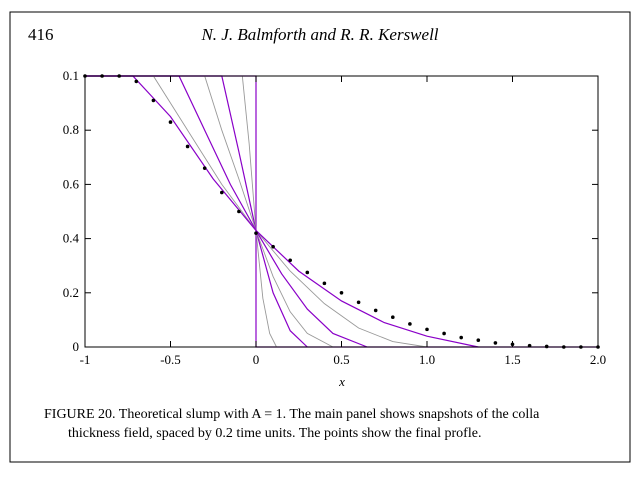 Image resolution: width=640 pixels, height=480 pixels. What do you see at coordinates (341, 359) in the screenshot?
I see `x-tick-label: 0.5` at bounding box center [341, 359].